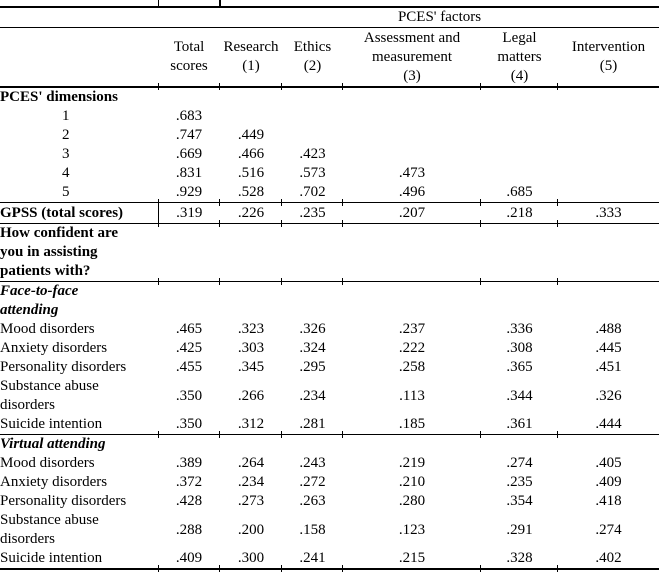 The image size is (659, 577). Describe the element at coordinates (66, 173) in the screenshot. I see `row-label: 4` at that location.